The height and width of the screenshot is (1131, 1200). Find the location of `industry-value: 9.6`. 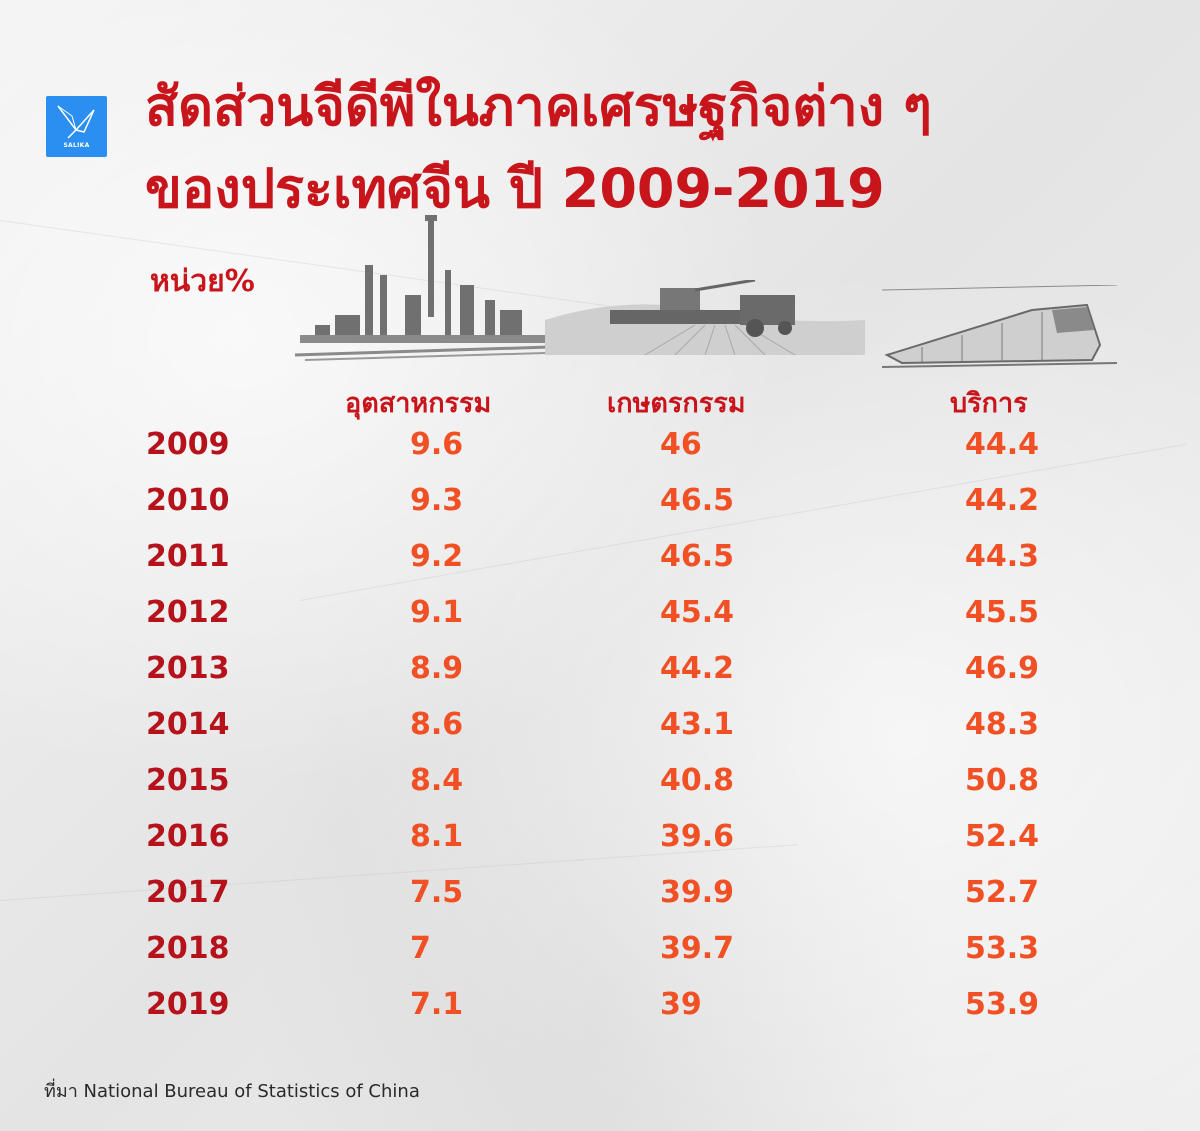

industry-value: 9.6 is located at coordinates (437, 444).